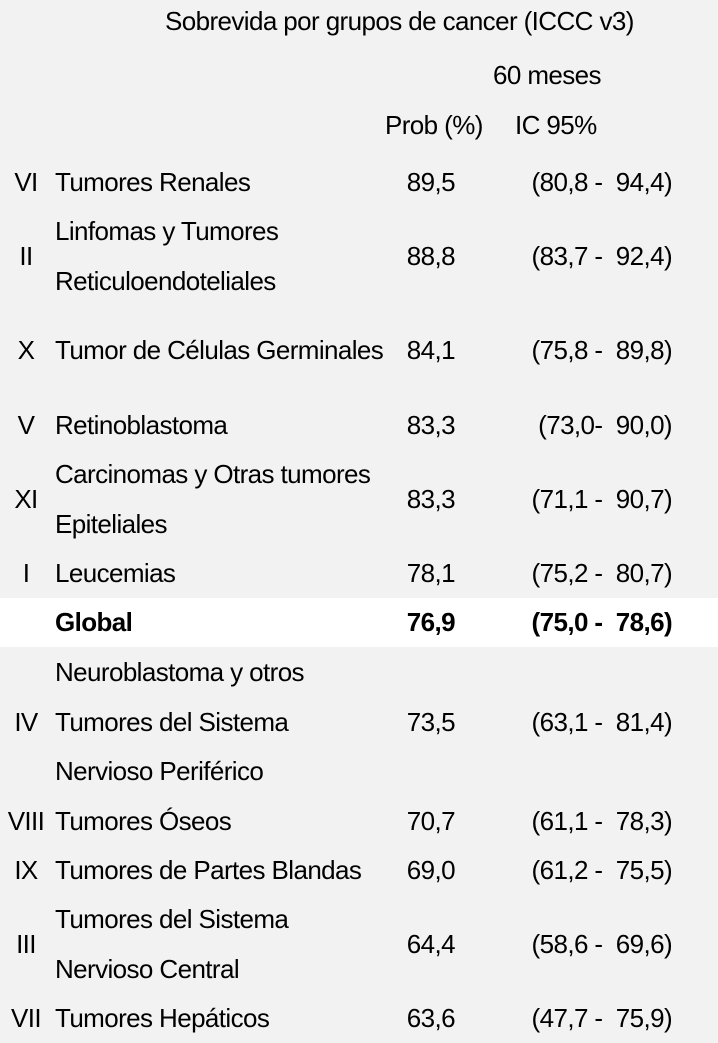  Describe the element at coordinates (26, 255) in the screenshot. I see `group-code: II` at that location.